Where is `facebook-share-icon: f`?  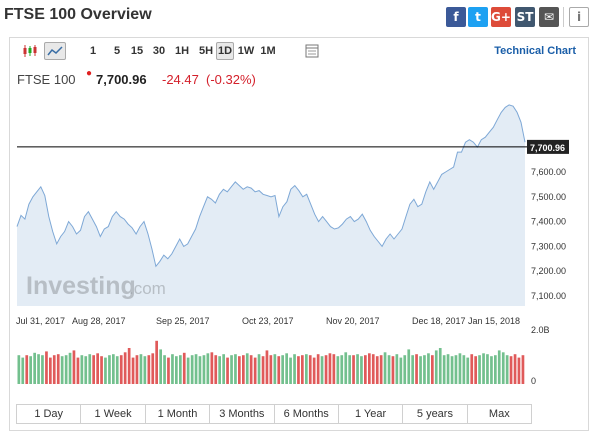 facebook-share-icon: f is located at coordinates (456, 17).